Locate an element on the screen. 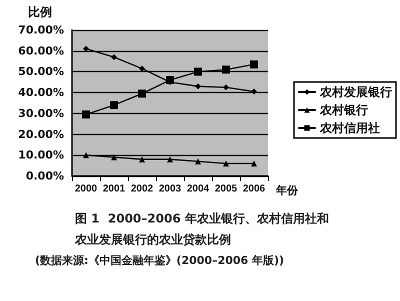  x-tick-label: 2006 is located at coordinates (254, 189).